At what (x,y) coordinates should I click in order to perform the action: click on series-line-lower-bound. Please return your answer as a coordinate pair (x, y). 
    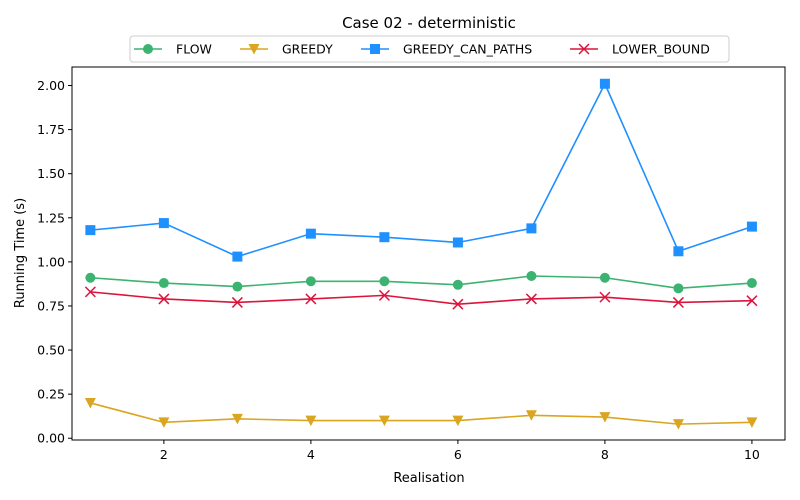
    Looking at the image, I should click on (421, 298).